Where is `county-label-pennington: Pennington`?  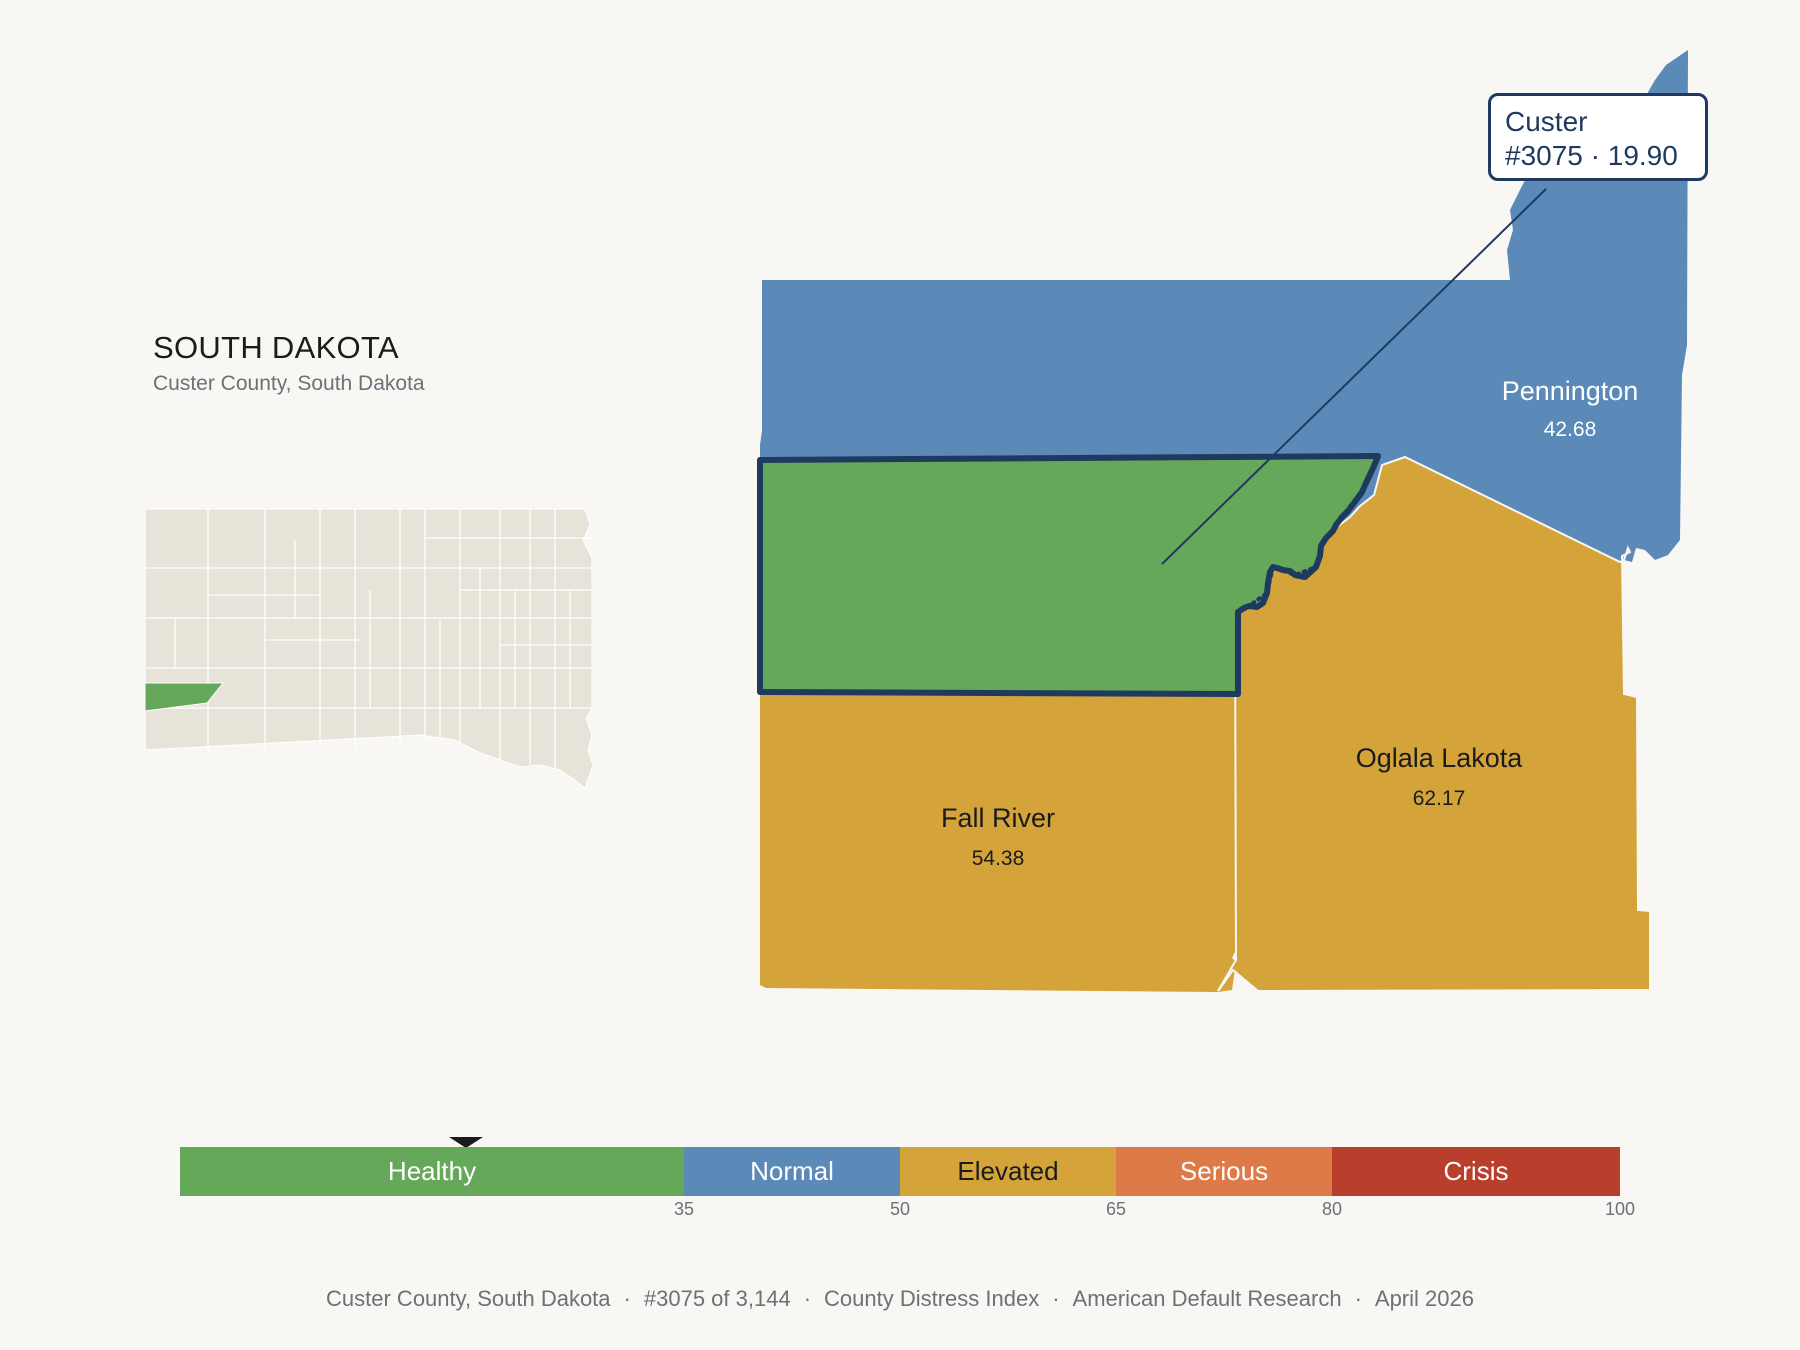
county-label-pennington: Pennington is located at coordinates (1570, 391).